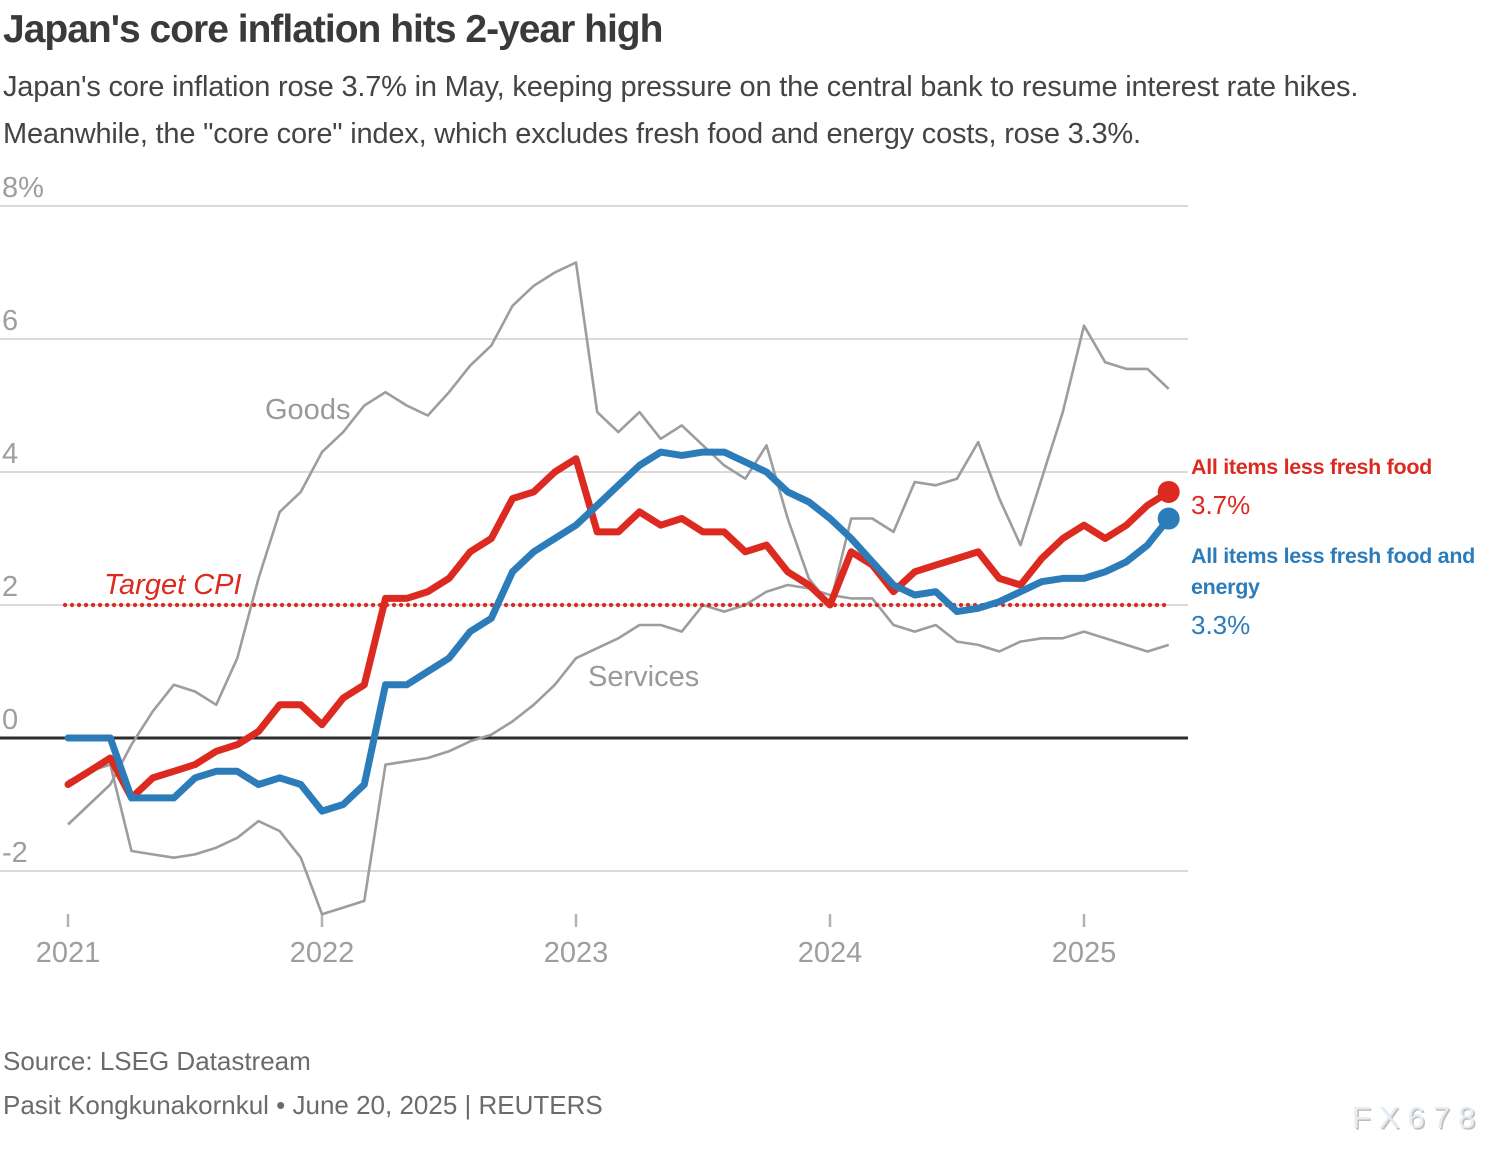 This screenshot has height=1156, width=1490. Describe the element at coordinates (1221, 625) in the screenshot. I see `core-core-cpi-annotation-value: 3.3%` at that location.